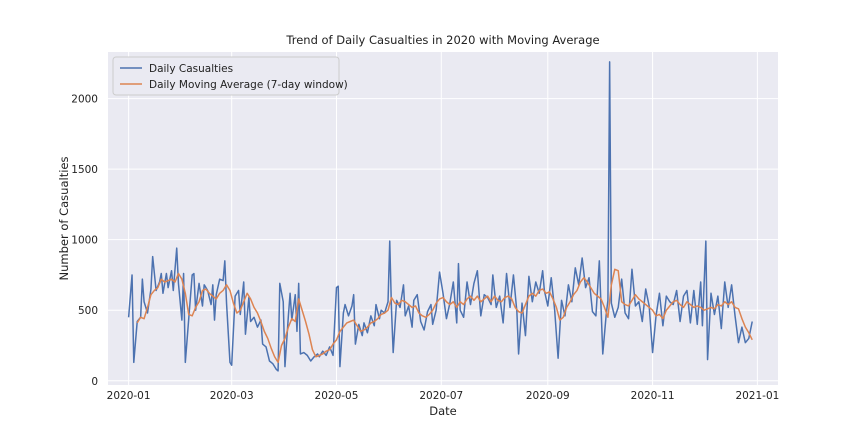 This screenshot has width=864, height=432. Describe the element at coordinates (232, 396) in the screenshot. I see `x-tick-label: 2020-03` at that location.